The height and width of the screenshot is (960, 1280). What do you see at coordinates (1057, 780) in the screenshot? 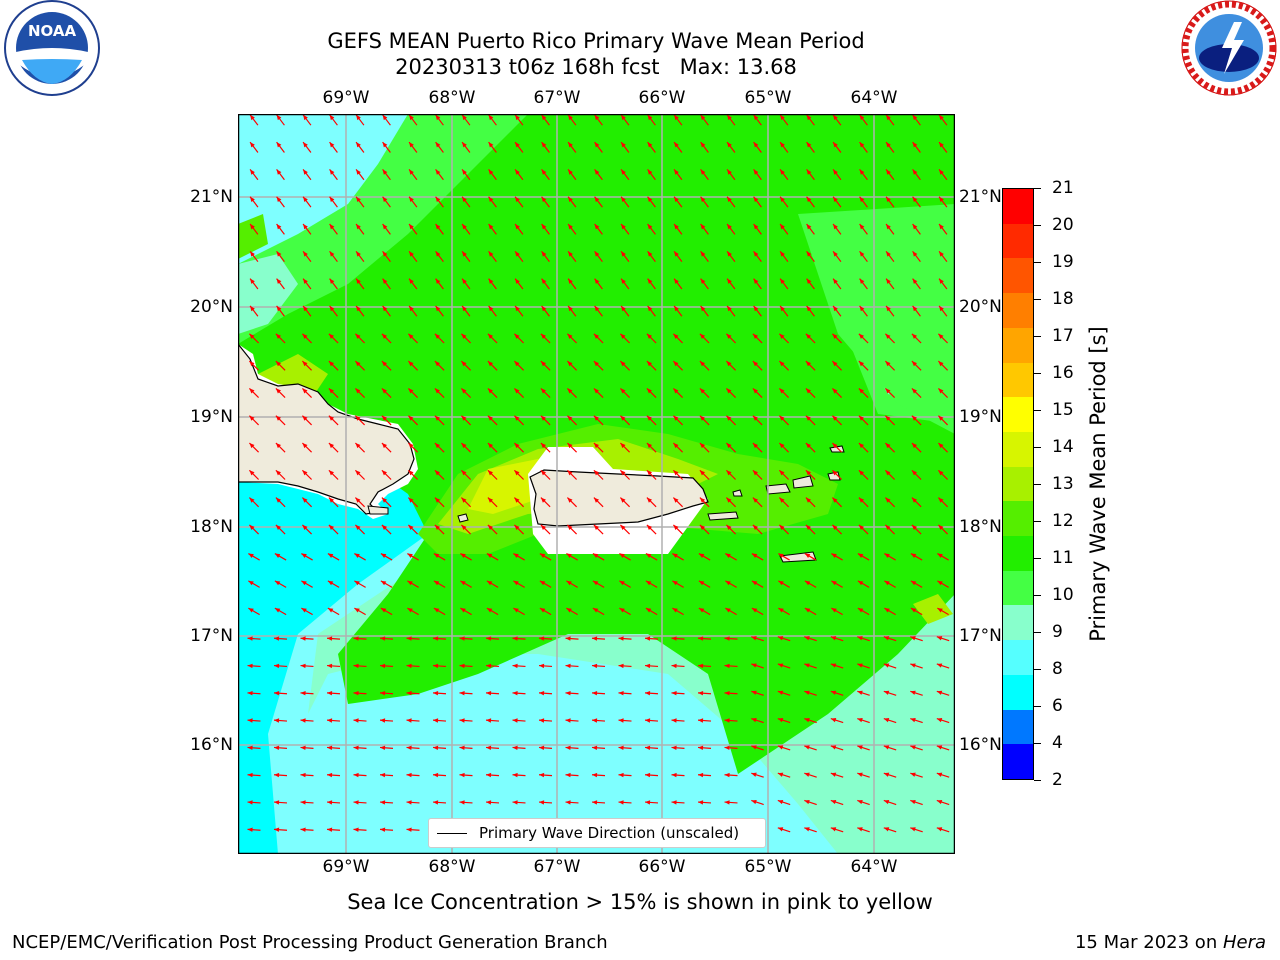
I see `colorbar-tick-label: 2` at bounding box center [1057, 780].